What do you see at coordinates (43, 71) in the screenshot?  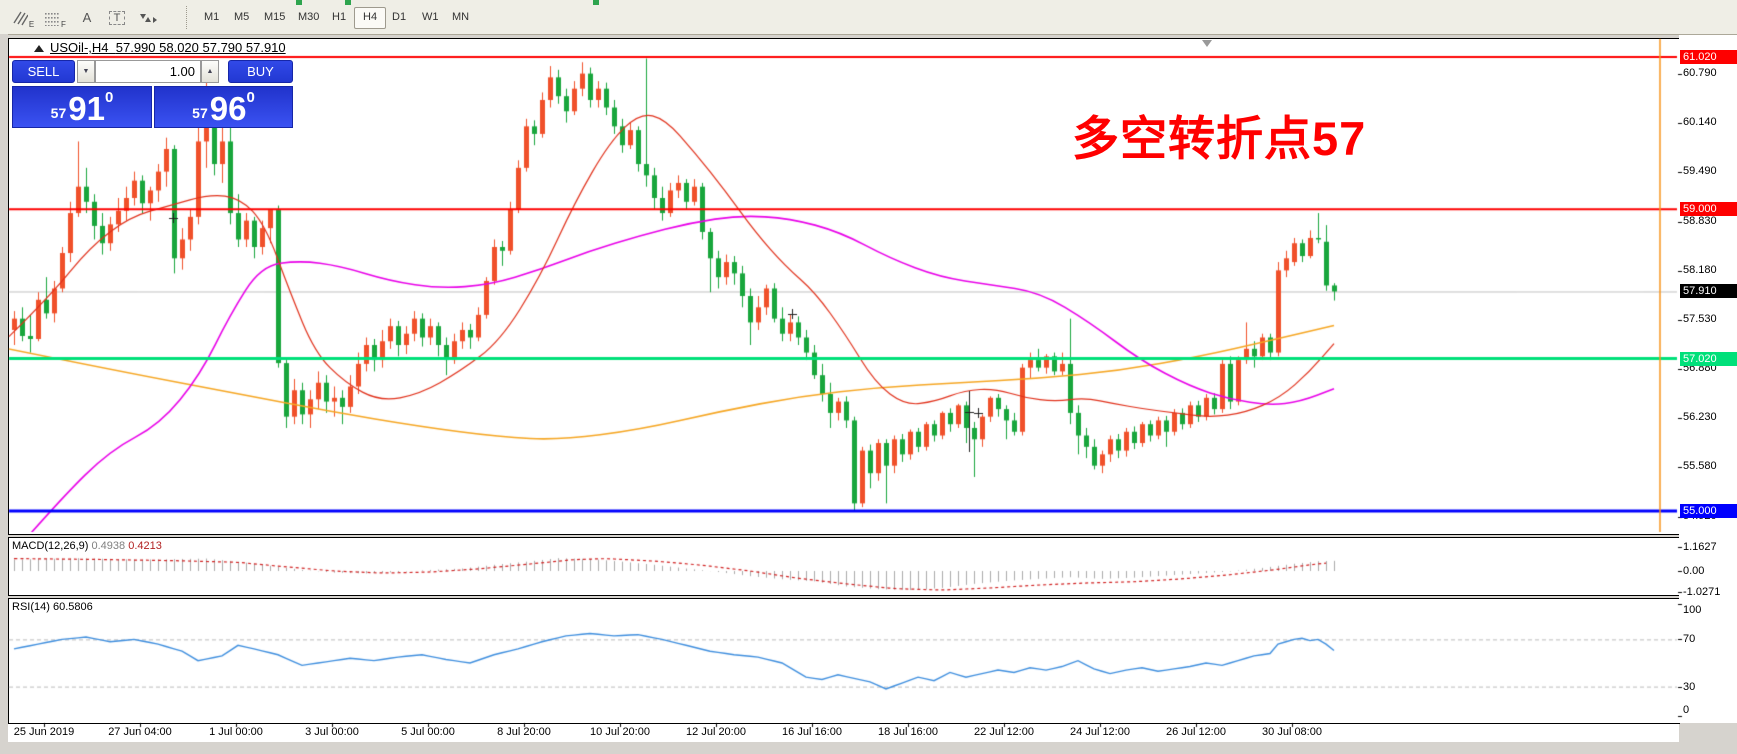 I see `sell-button: SELL` at bounding box center [43, 71].